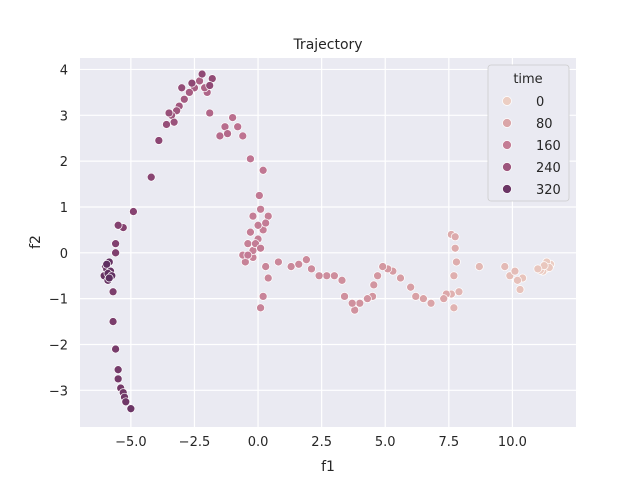  Describe the element at coordinates (328, 467) in the screenshot. I see `x-axis-label: f1` at that location.